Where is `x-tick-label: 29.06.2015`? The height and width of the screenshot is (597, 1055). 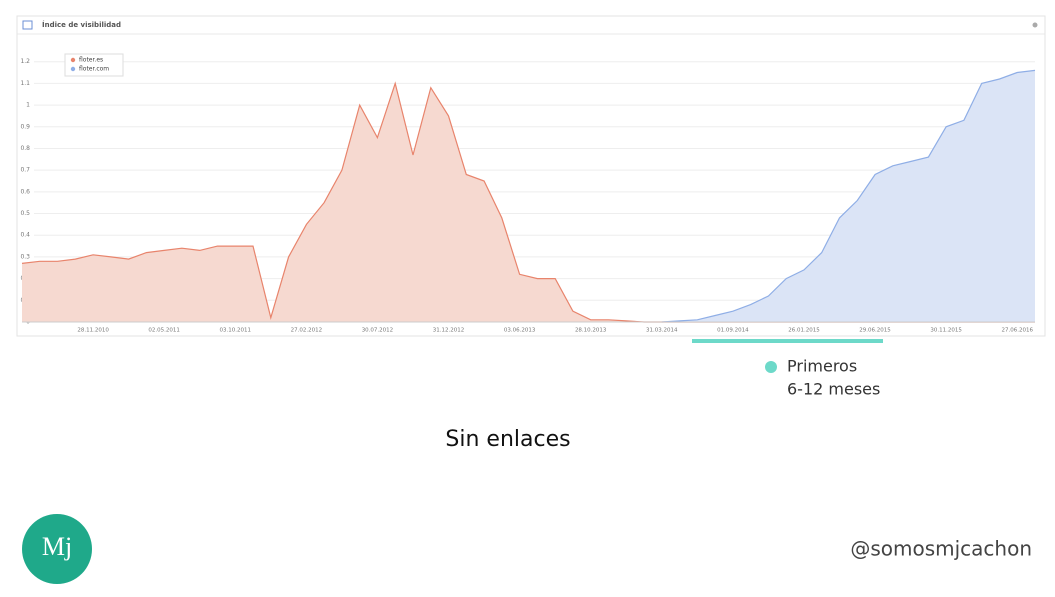
x-tick-label: 29.06.2015 is located at coordinates (875, 331).